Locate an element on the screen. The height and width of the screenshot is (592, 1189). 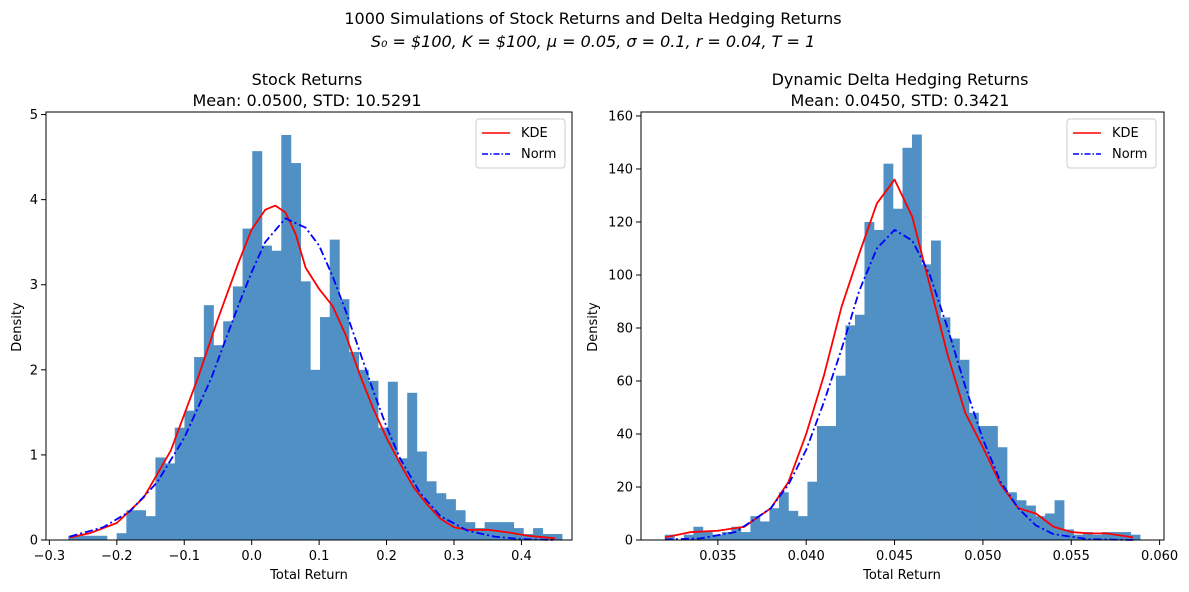
y-tick-label: 80 is located at coordinates (624, 328).